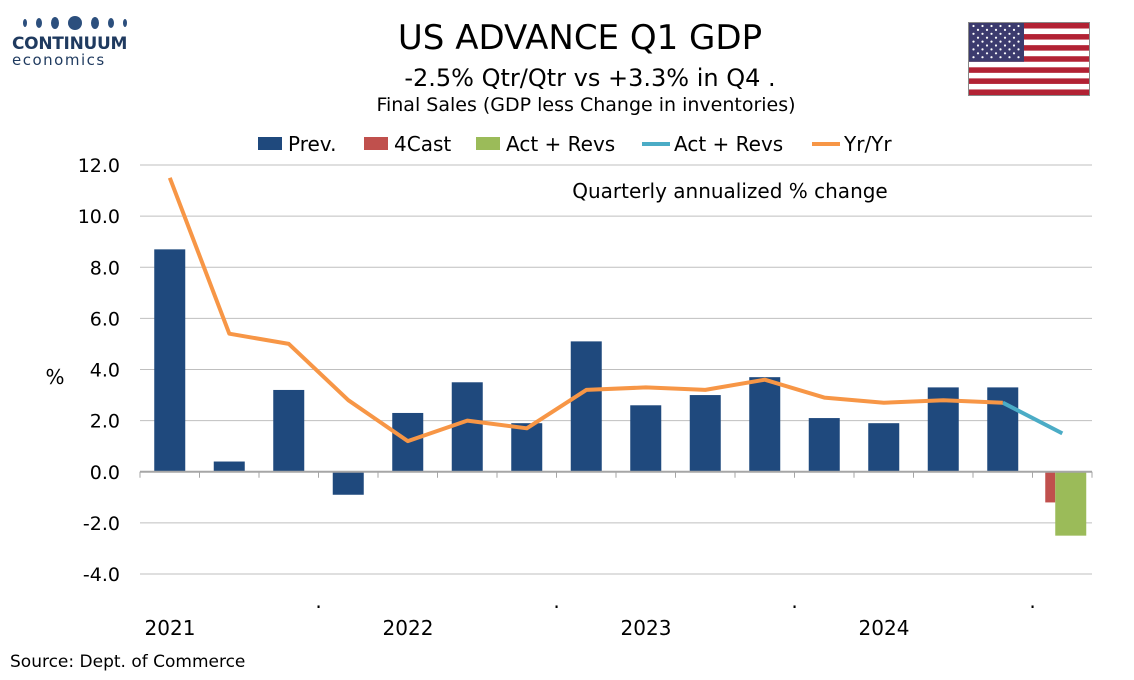 Image resolution: width=1134 pixels, height=680 pixels. I want to click on source-note: Source: Dept. of Commerce, so click(128, 662).